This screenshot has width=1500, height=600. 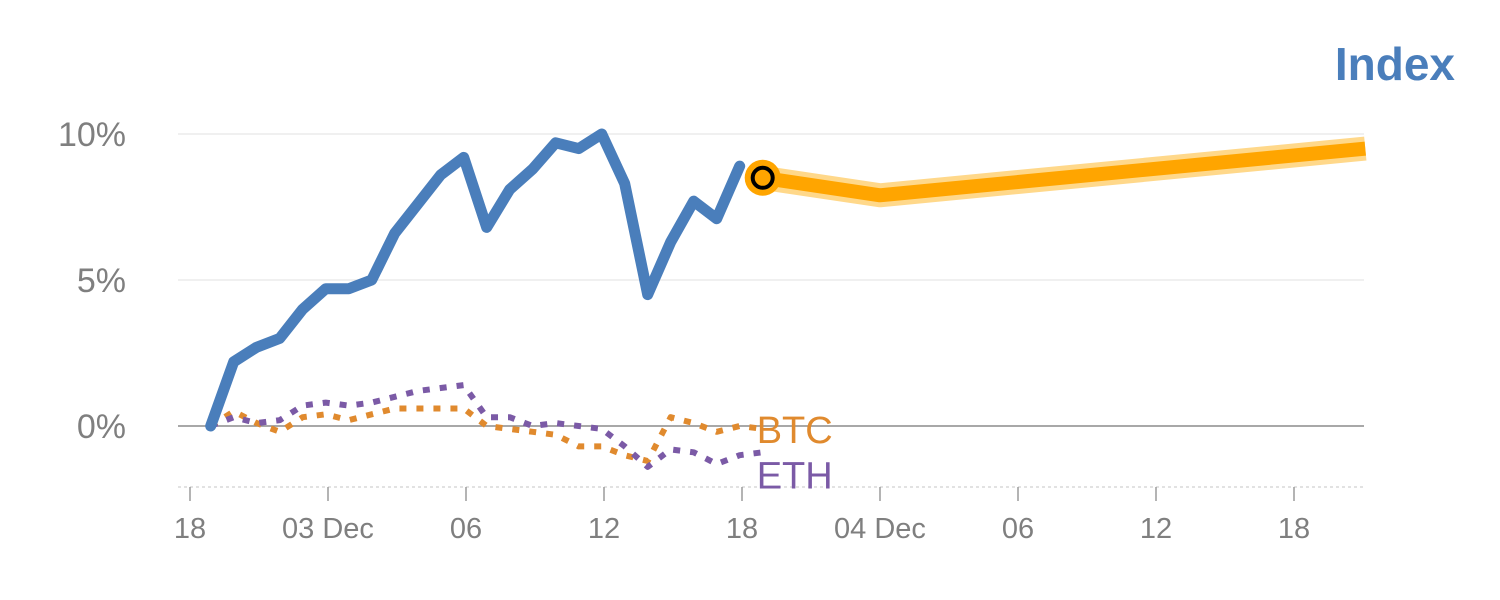 I want to click on current-point-marker, so click(x=762, y=177).